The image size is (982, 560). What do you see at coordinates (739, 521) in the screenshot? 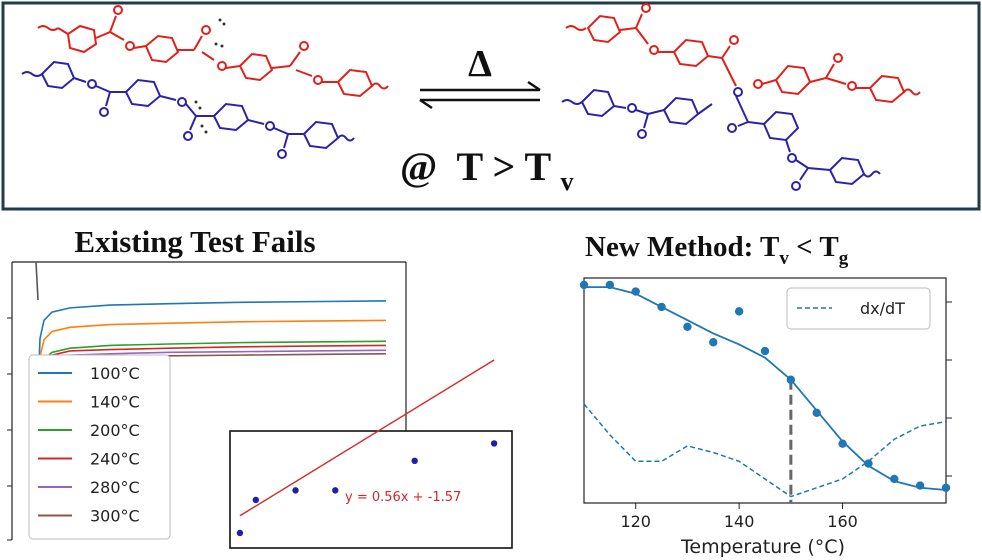
I see `right-x-tick-label: 140` at bounding box center [739, 521].